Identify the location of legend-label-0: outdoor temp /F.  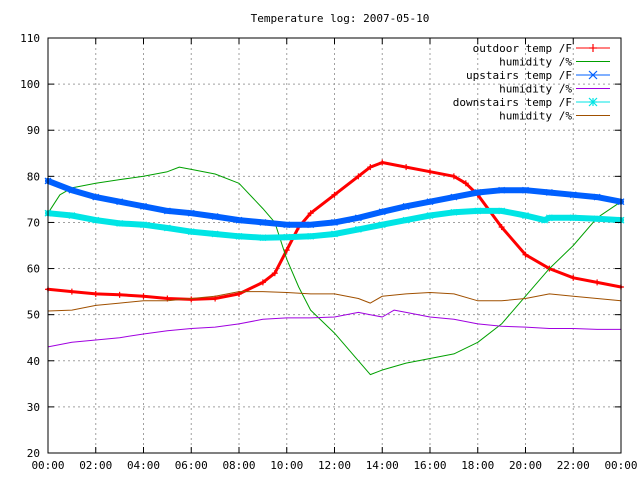
(522, 48).